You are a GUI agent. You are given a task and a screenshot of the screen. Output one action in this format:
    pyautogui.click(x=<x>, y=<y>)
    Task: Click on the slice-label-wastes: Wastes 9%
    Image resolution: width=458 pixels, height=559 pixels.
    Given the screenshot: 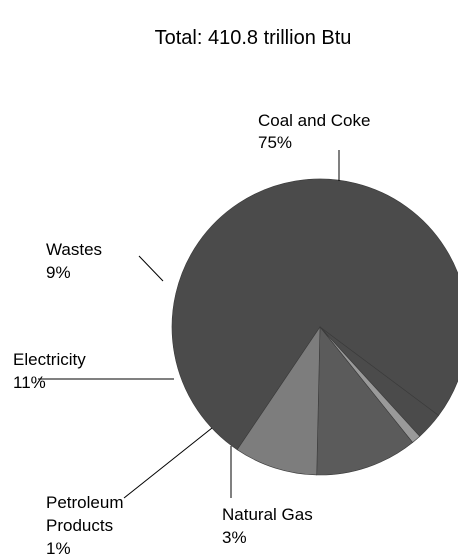 What is the action you would take?
    pyautogui.click(x=74, y=261)
    